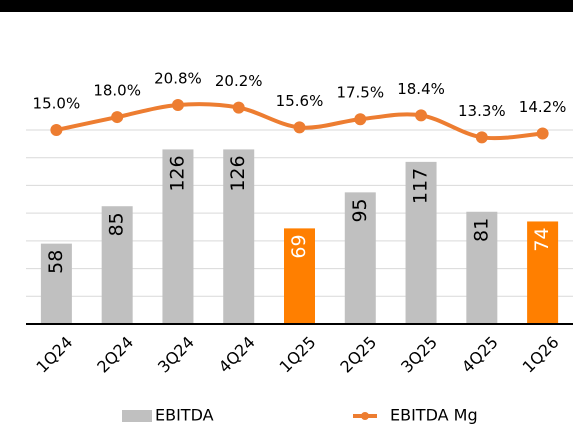 The image size is (573, 431). I want to click on legend-swatch, so click(137, 416).